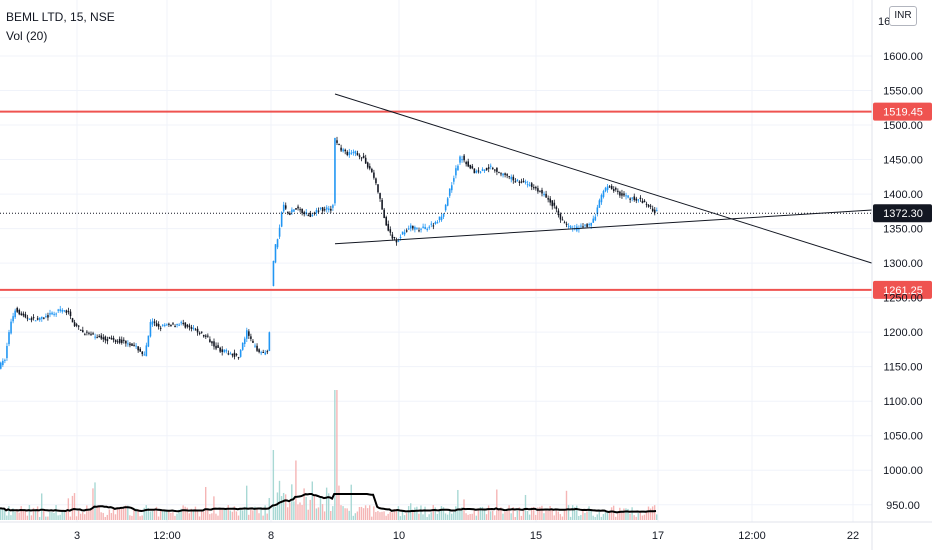 The image size is (932, 550). Describe the element at coordinates (902, 111) in the screenshot. I see `level-tag` at that location.